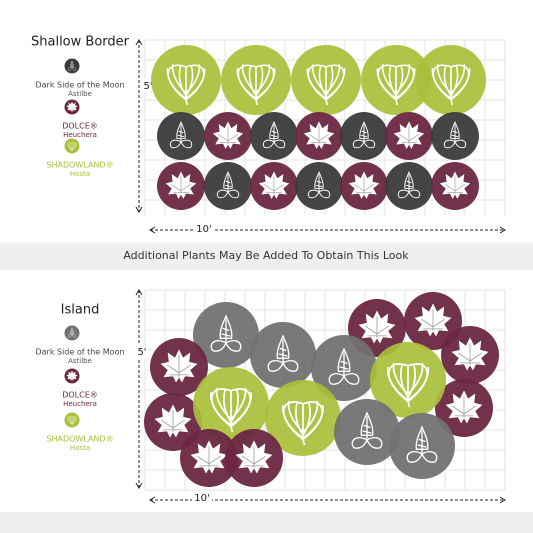 The width and height of the screenshot is (533, 533). What do you see at coordinates (80, 310) in the screenshot?
I see `panel-title: Island` at bounding box center [80, 310].